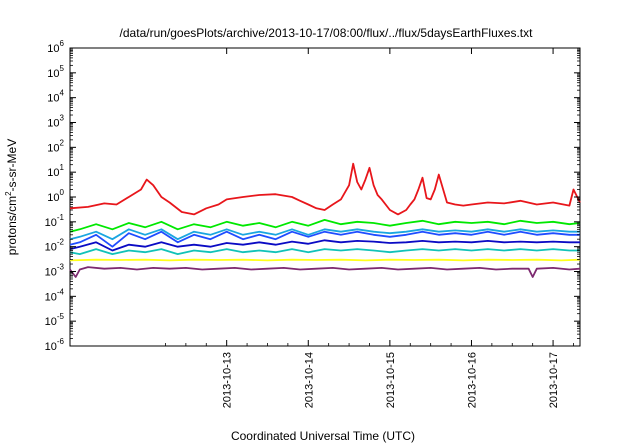 This screenshot has height=448, width=640. What do you see at coordinates (55, 72) in the screenshot?
I see `y-tick-label: 10⁵` at bounding box center [55, 72].